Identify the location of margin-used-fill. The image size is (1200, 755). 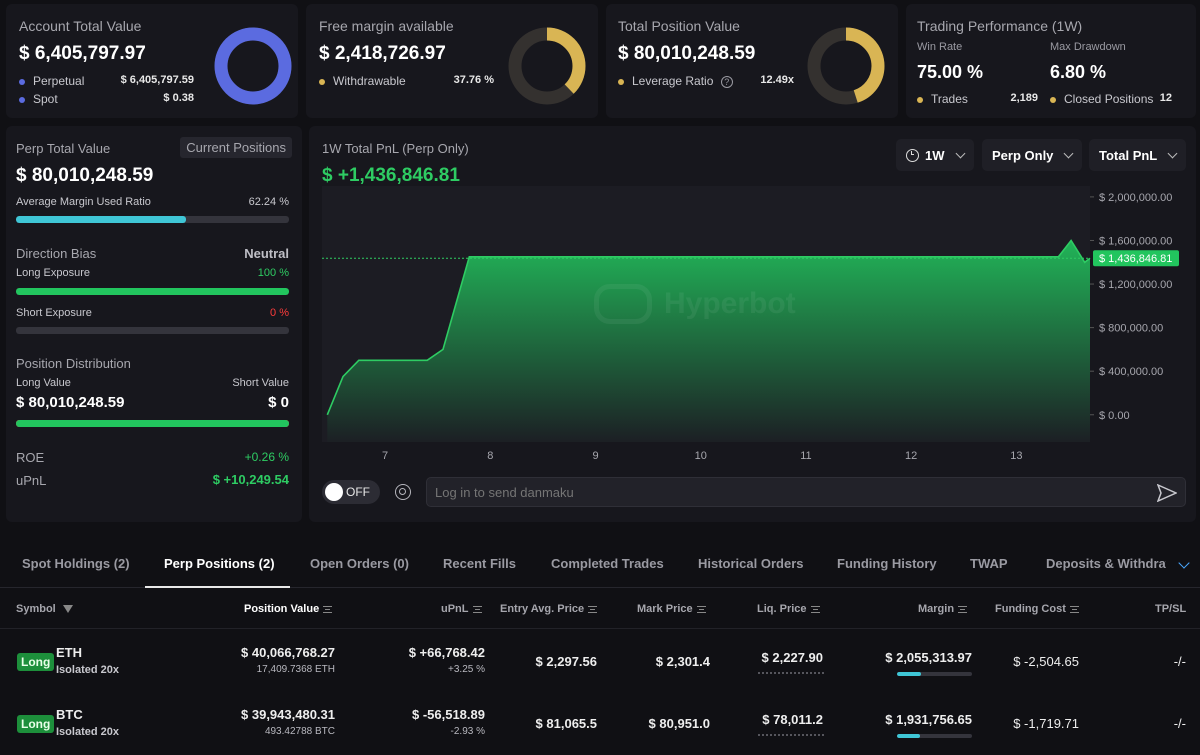
(101, 219).